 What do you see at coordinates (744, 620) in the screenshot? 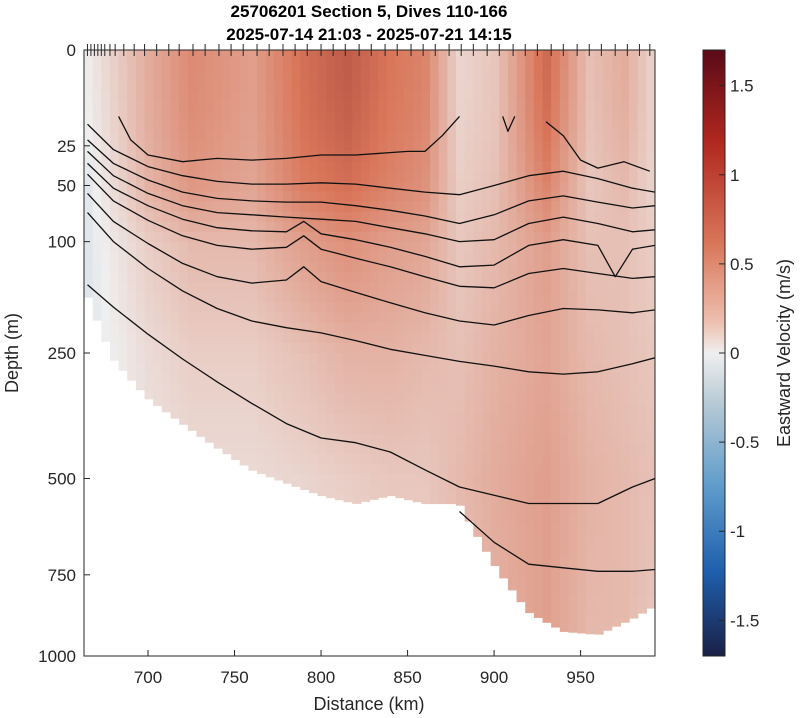
I see `colorbar-tick-label: -1.5` at bounding box center [744, 620].